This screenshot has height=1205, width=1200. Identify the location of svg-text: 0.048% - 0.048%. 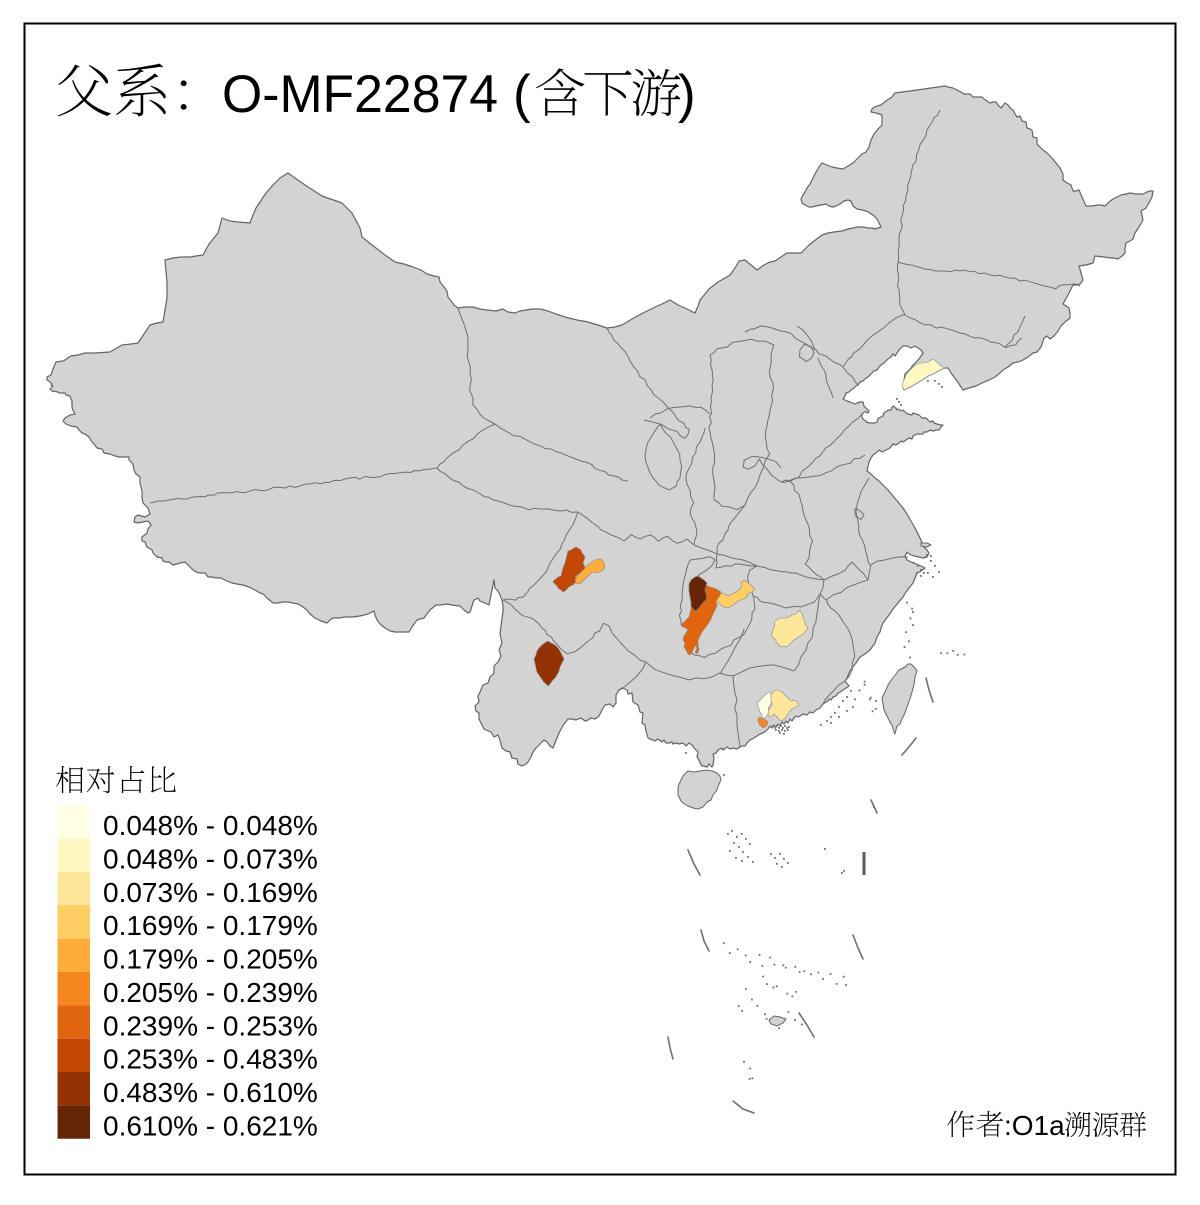
(210, 825).